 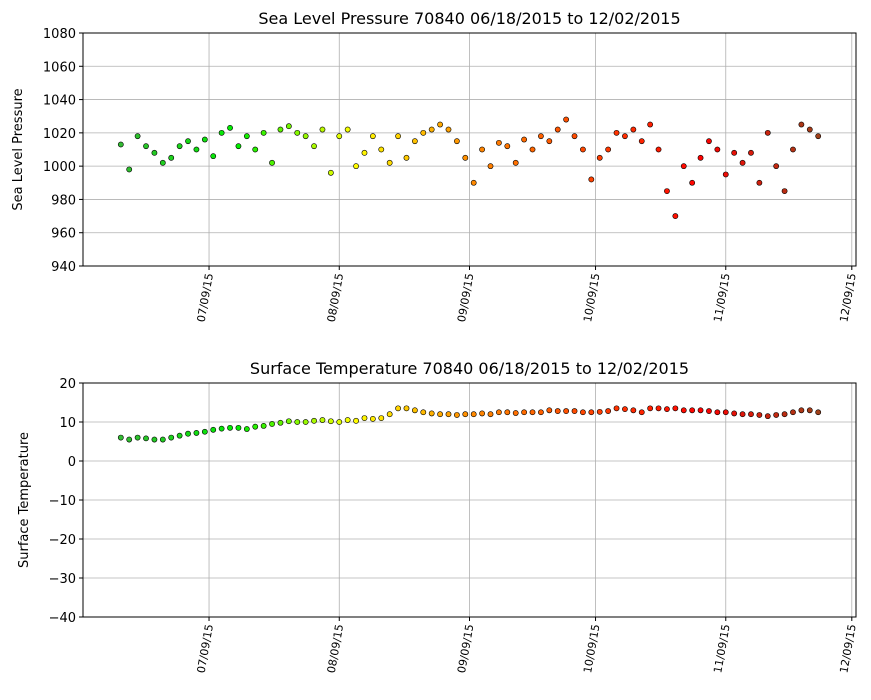 What do you see at coordinates (18, 149) in the screenshot?
I see `y-axis-label: Sea Level Pressure` at bounding box center [18, 149].